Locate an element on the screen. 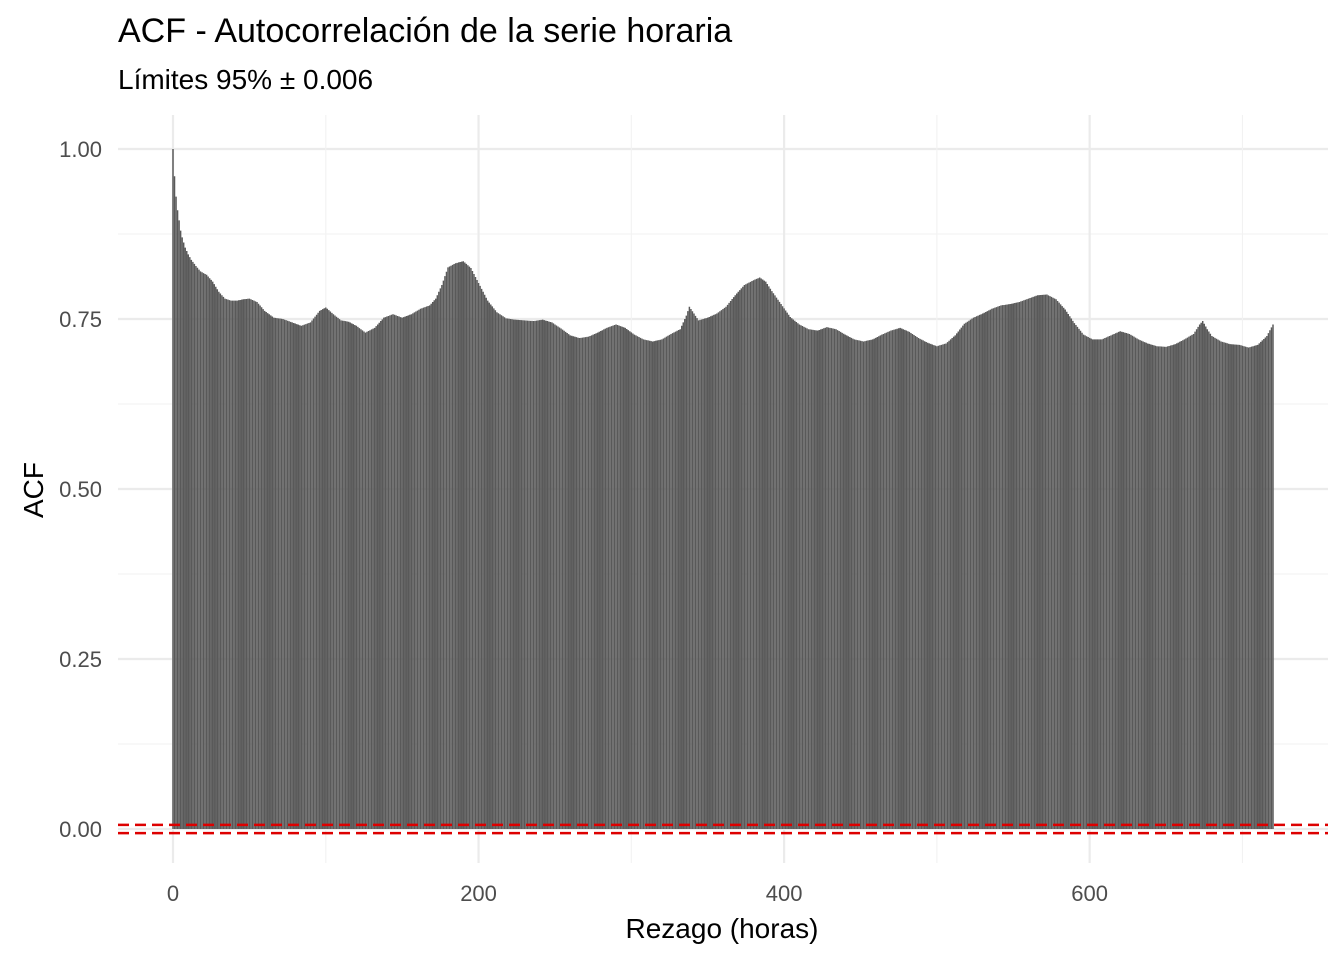 This screenshot has width=1344, height=960. y-tick-label: 0.25 is located at coordinates (80, 659).